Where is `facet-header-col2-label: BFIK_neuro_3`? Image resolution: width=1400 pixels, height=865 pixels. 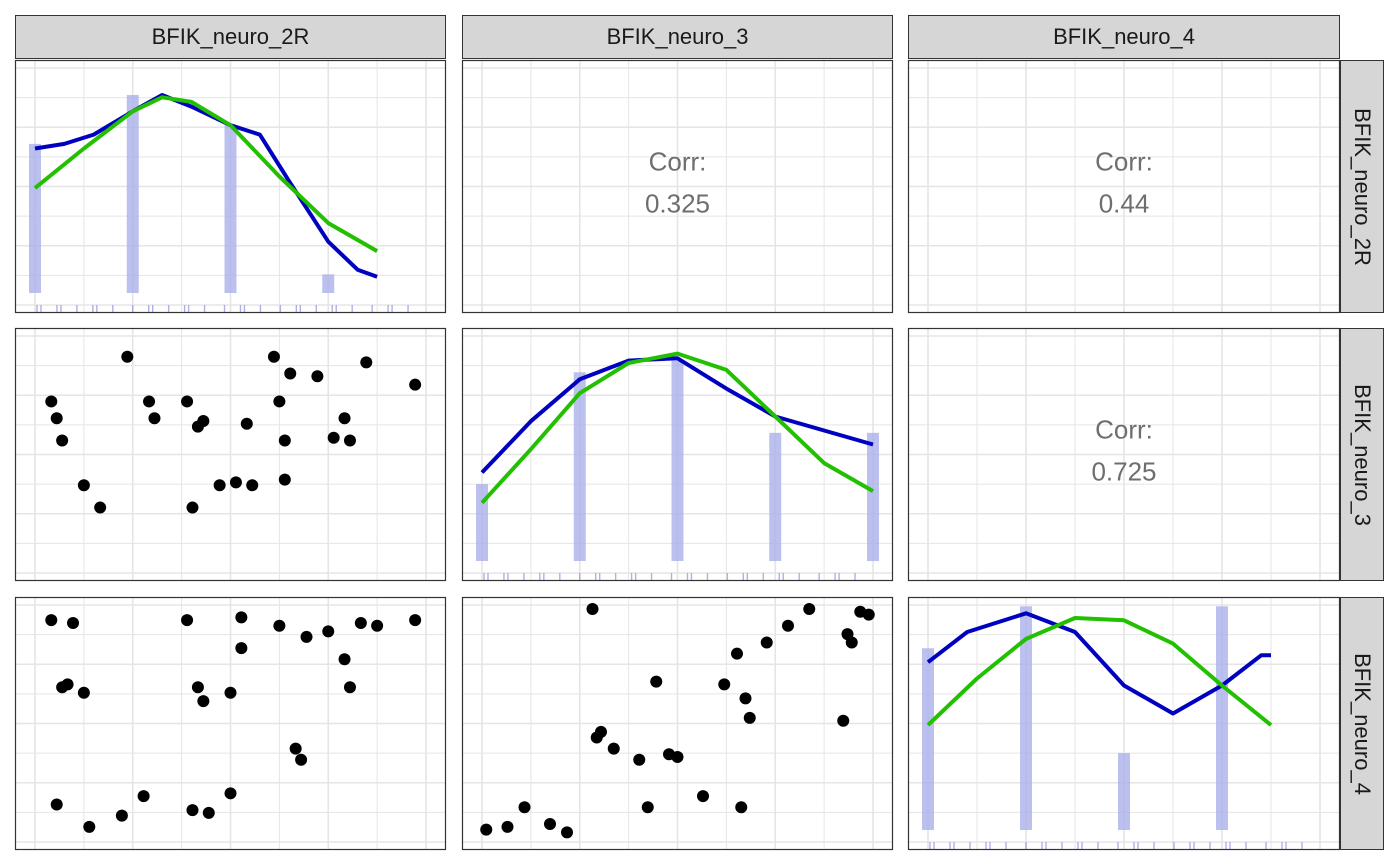 facet-header-col2-label: BFIK_neuro_3 is located at coordinates (677, 36).